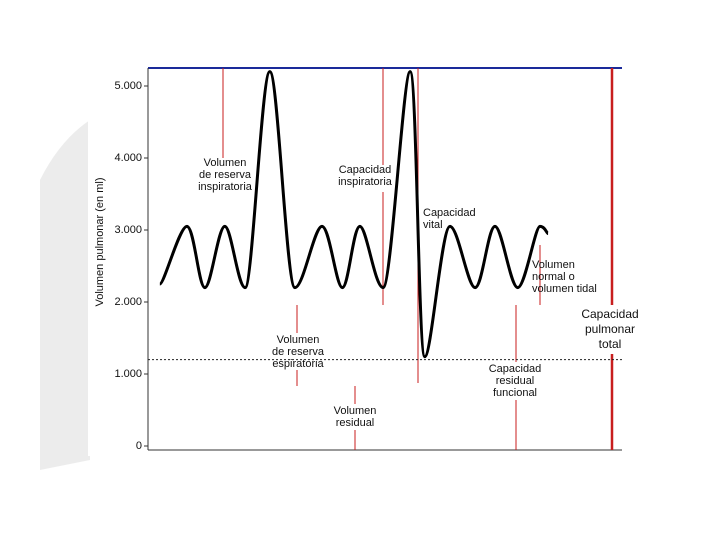  What do you see at coordinates (553, 277) in the screenshot?
I see `annotation: normal o` at bounding box center [553, 277].